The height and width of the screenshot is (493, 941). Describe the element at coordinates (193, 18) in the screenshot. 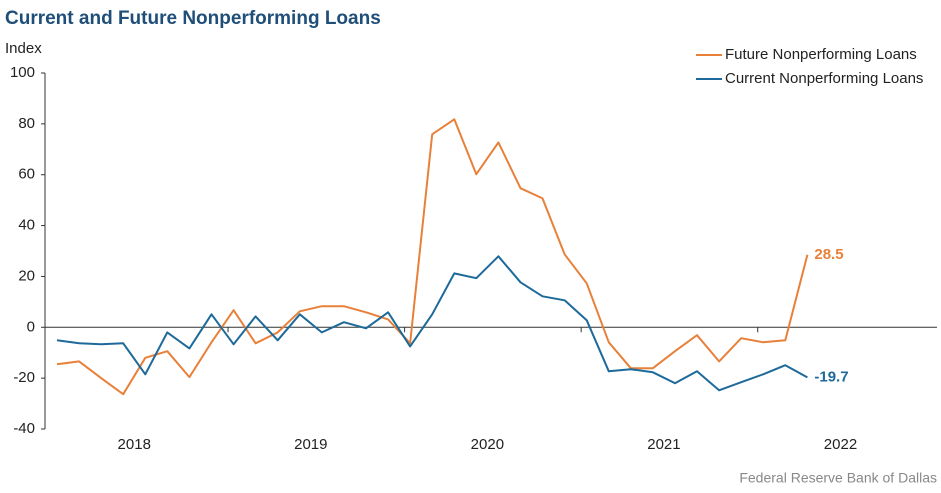

I see `chart-title: Current and Future Nonperforming Loans` at that location.